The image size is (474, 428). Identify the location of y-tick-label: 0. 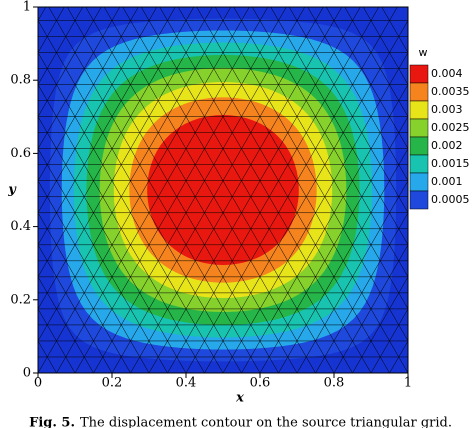
(27, 373).